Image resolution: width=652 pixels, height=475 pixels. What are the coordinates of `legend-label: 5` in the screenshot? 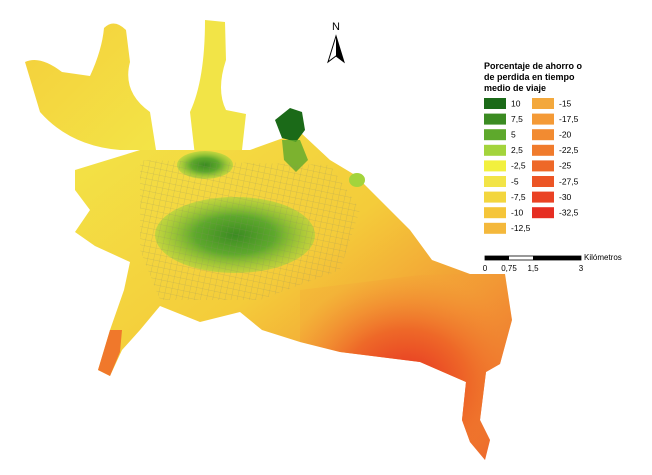 It's located at (513, 134).